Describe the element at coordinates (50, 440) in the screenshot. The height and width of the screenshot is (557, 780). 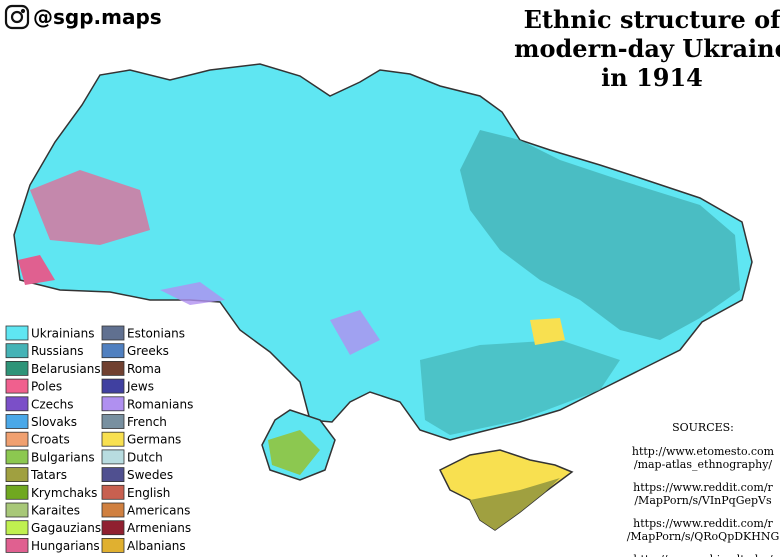
I see `legend-label: Croats` at that location.